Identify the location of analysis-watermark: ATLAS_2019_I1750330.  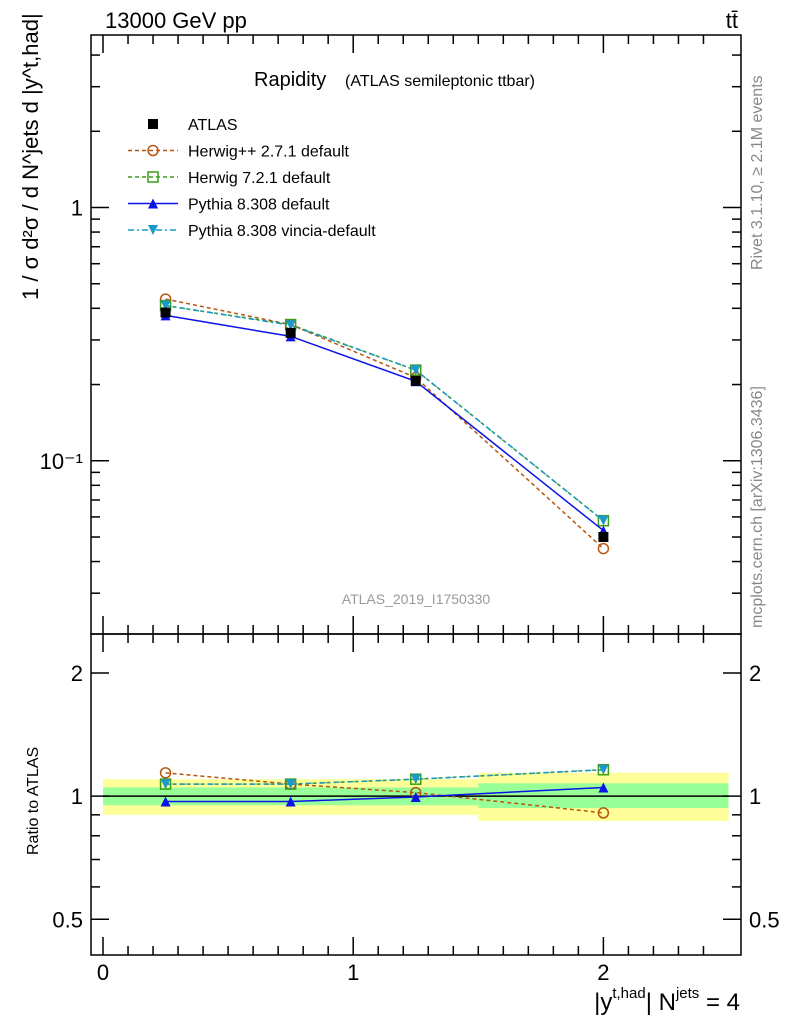
(416, 599).